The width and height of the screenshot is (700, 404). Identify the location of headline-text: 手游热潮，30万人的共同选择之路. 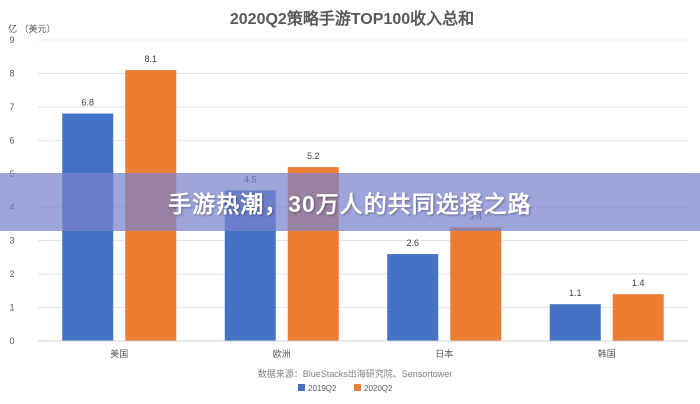
(350, 204).